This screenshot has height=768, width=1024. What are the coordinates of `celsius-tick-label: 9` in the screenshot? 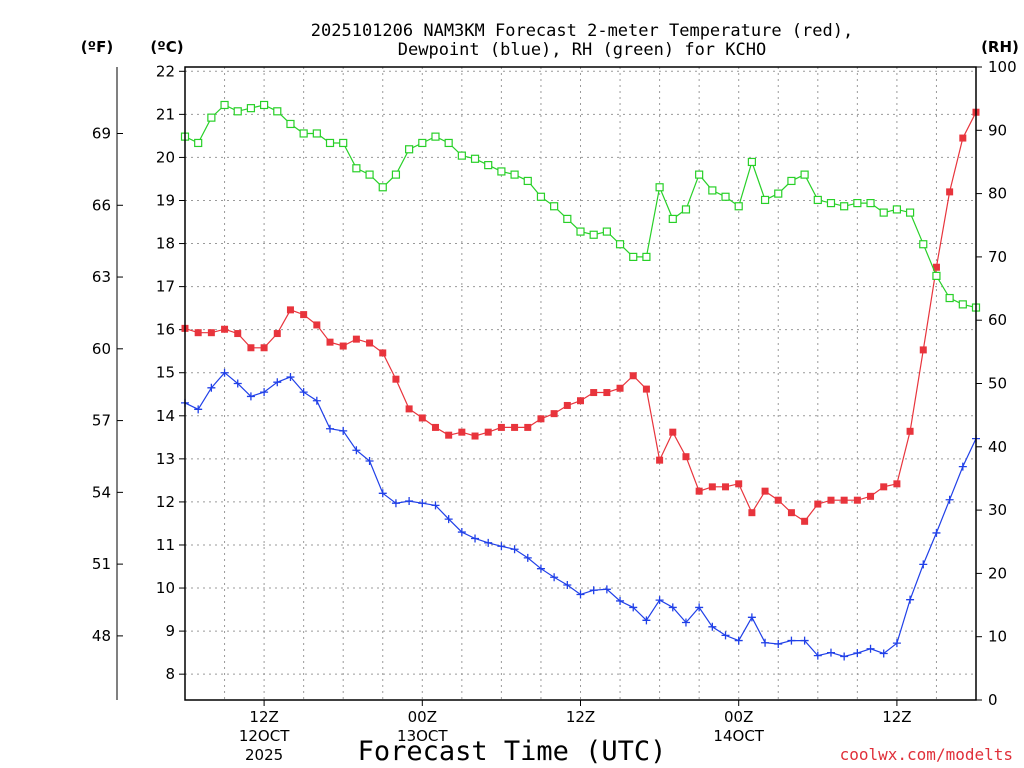 It's located at (170, 631).